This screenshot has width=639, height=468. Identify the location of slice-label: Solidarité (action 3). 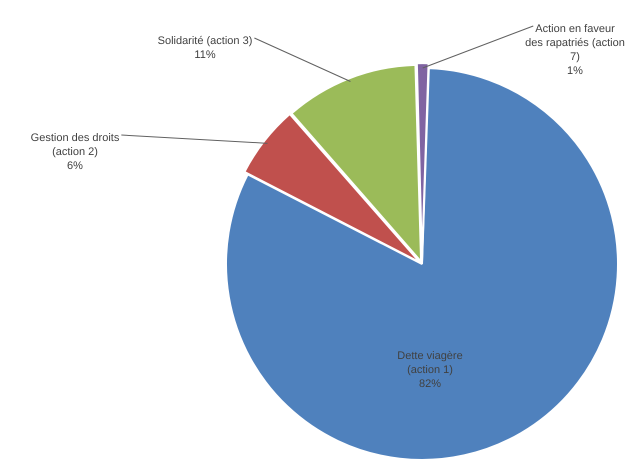
(205, 41).